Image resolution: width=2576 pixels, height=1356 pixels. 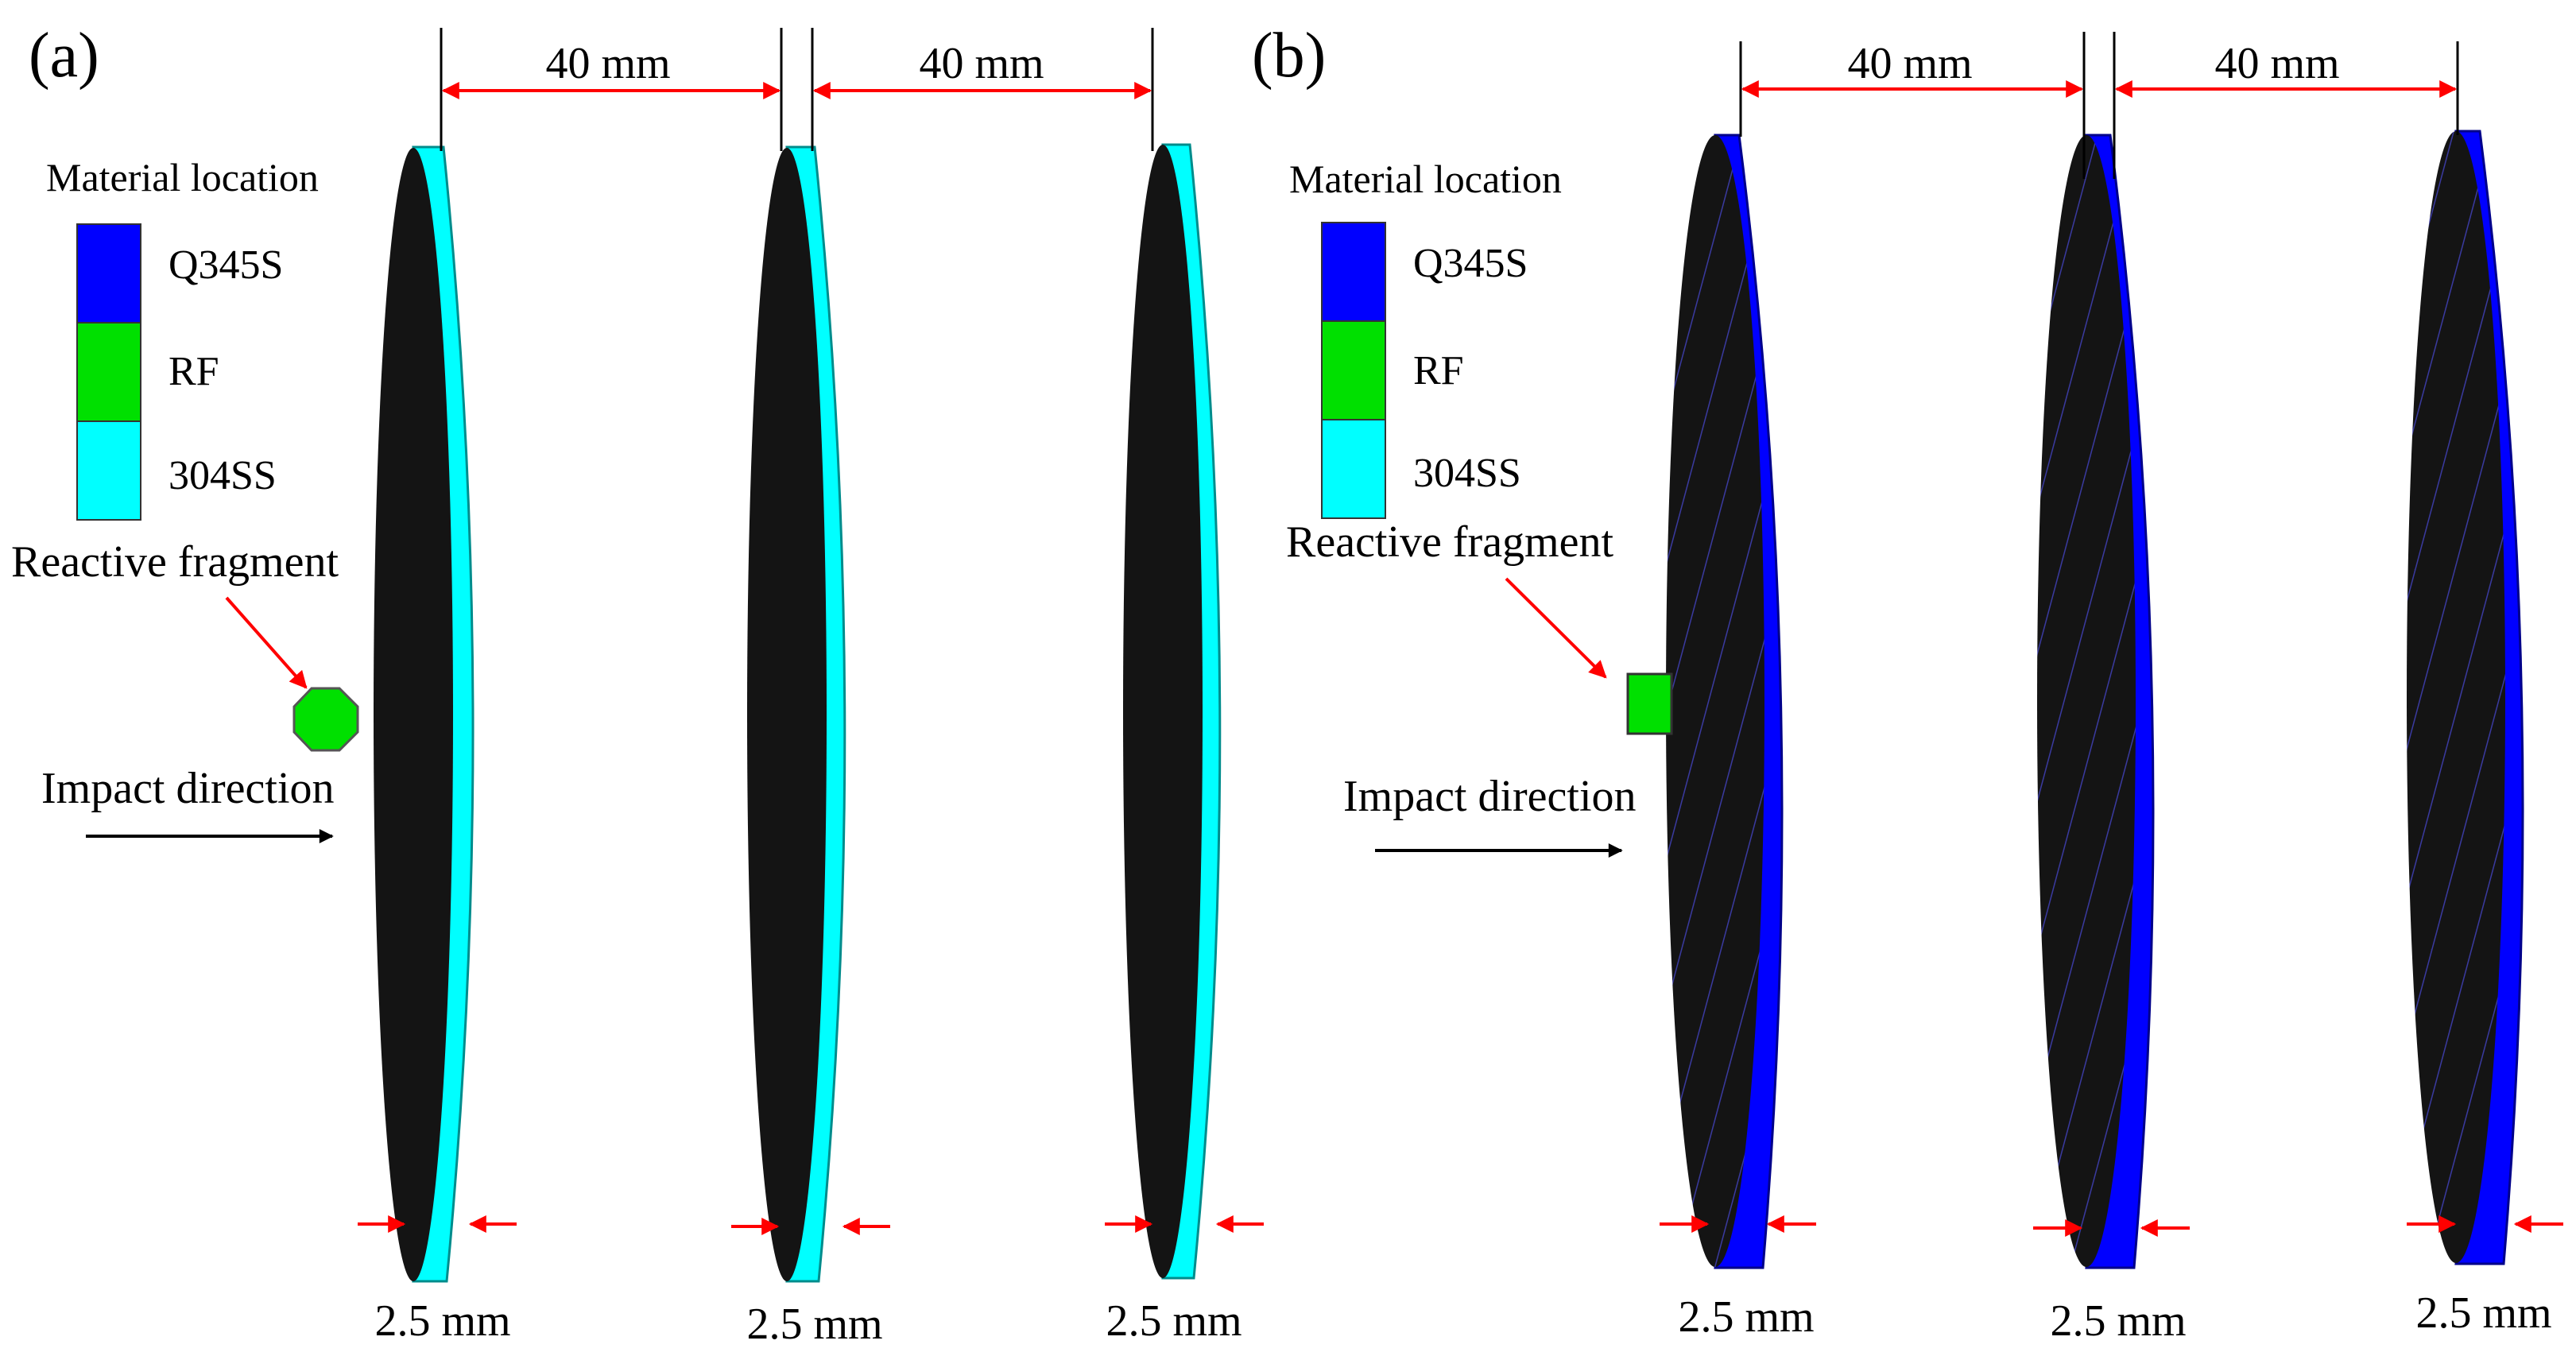 What do you see at coordinates (64, 56) in the screenshot?
I see `panel-label: (a)` at bounding box center [64, 56].